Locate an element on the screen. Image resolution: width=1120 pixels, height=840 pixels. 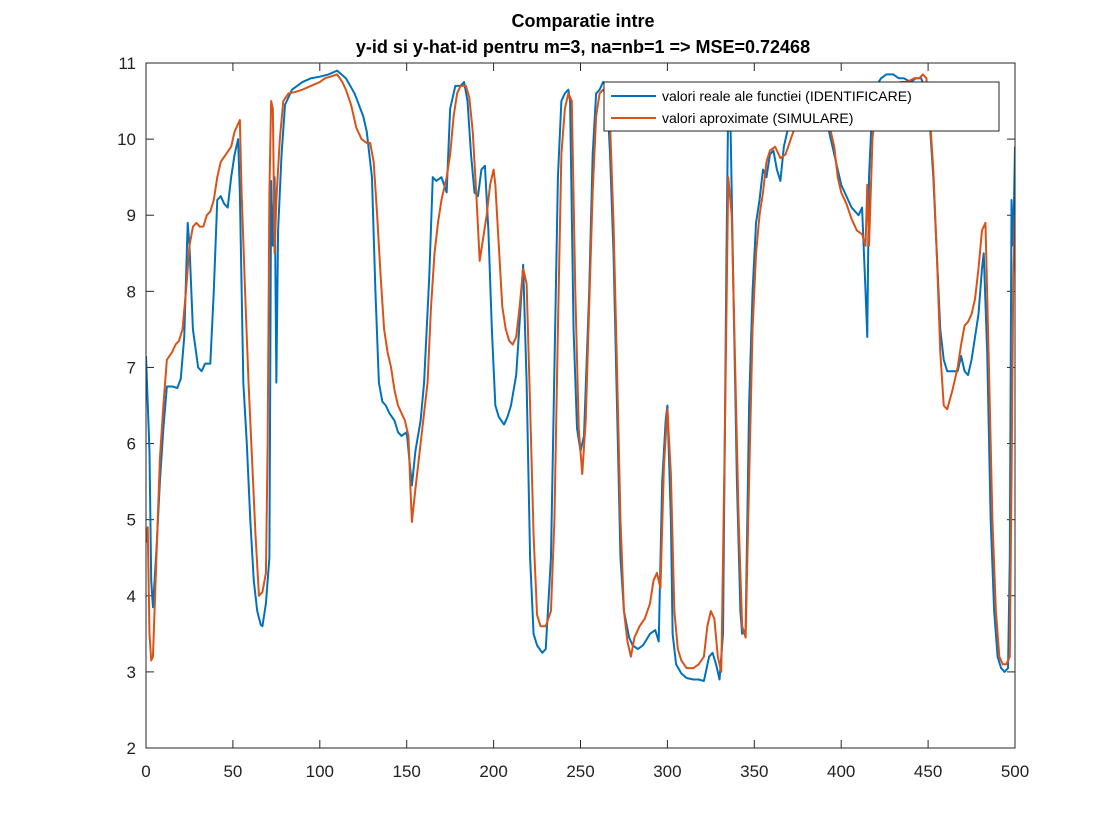
x-tick-label-150: 150 is located at coordinates (407, 771).